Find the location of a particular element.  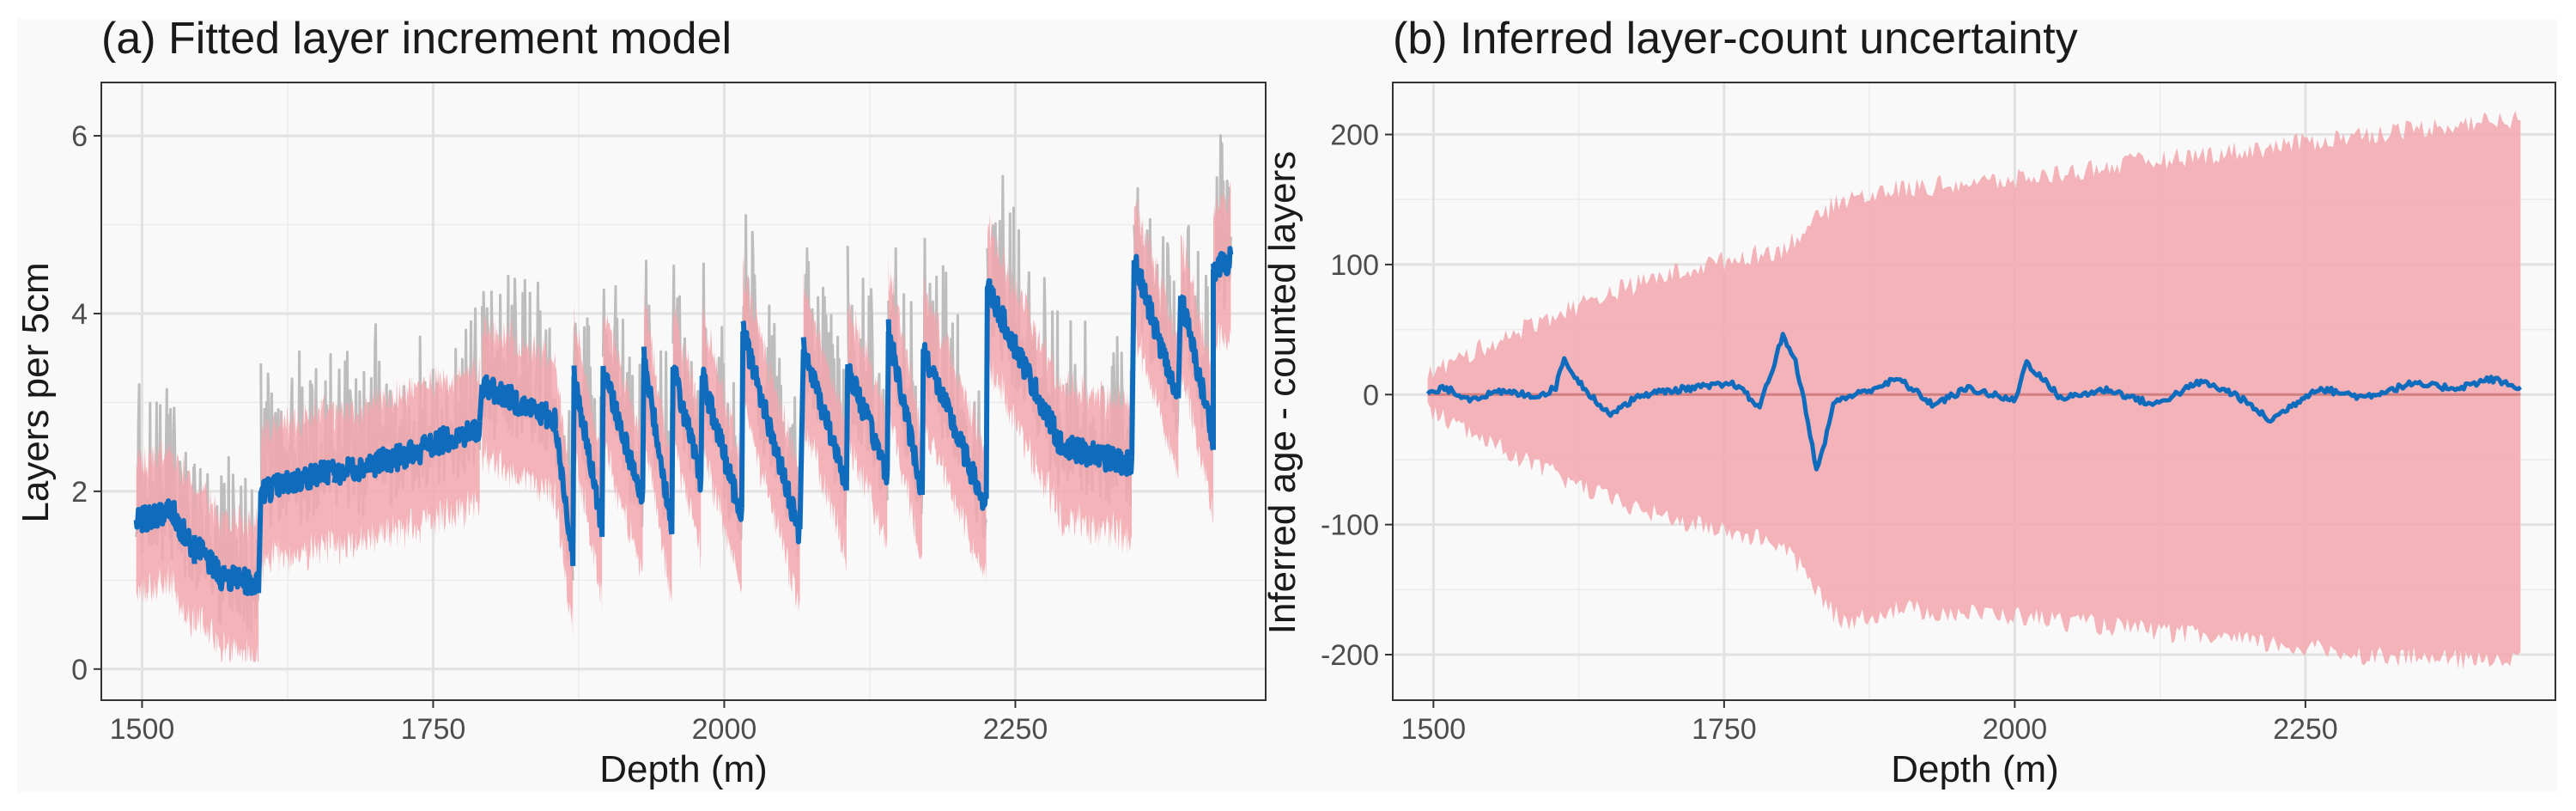

a-y-tick-label: 4 is located at coordinates (79, 314).